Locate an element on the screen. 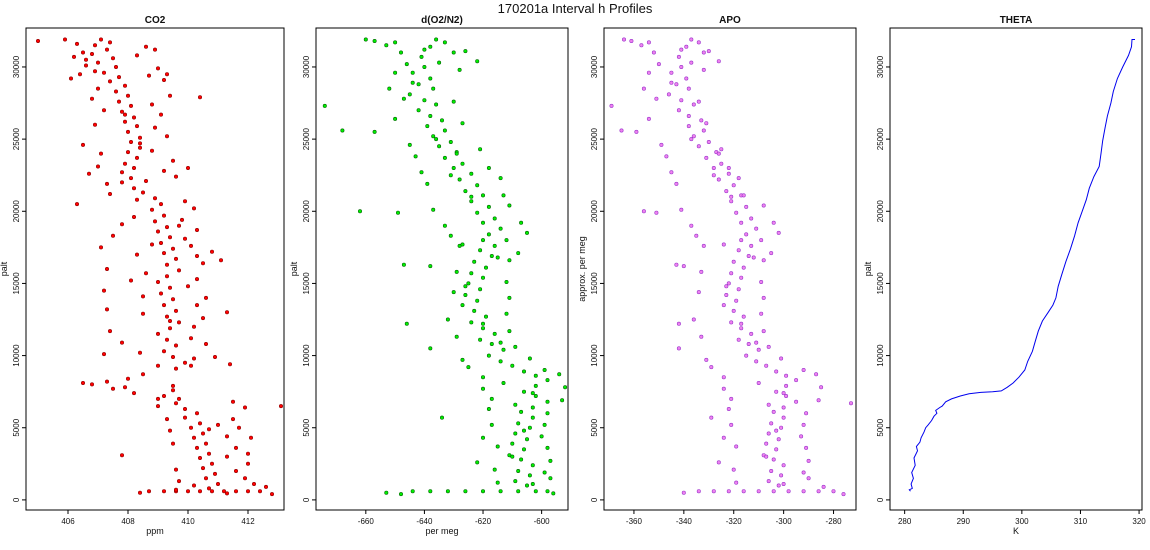  o2n2-y-tick-label: 25000 is located at coordinates (306, 138).